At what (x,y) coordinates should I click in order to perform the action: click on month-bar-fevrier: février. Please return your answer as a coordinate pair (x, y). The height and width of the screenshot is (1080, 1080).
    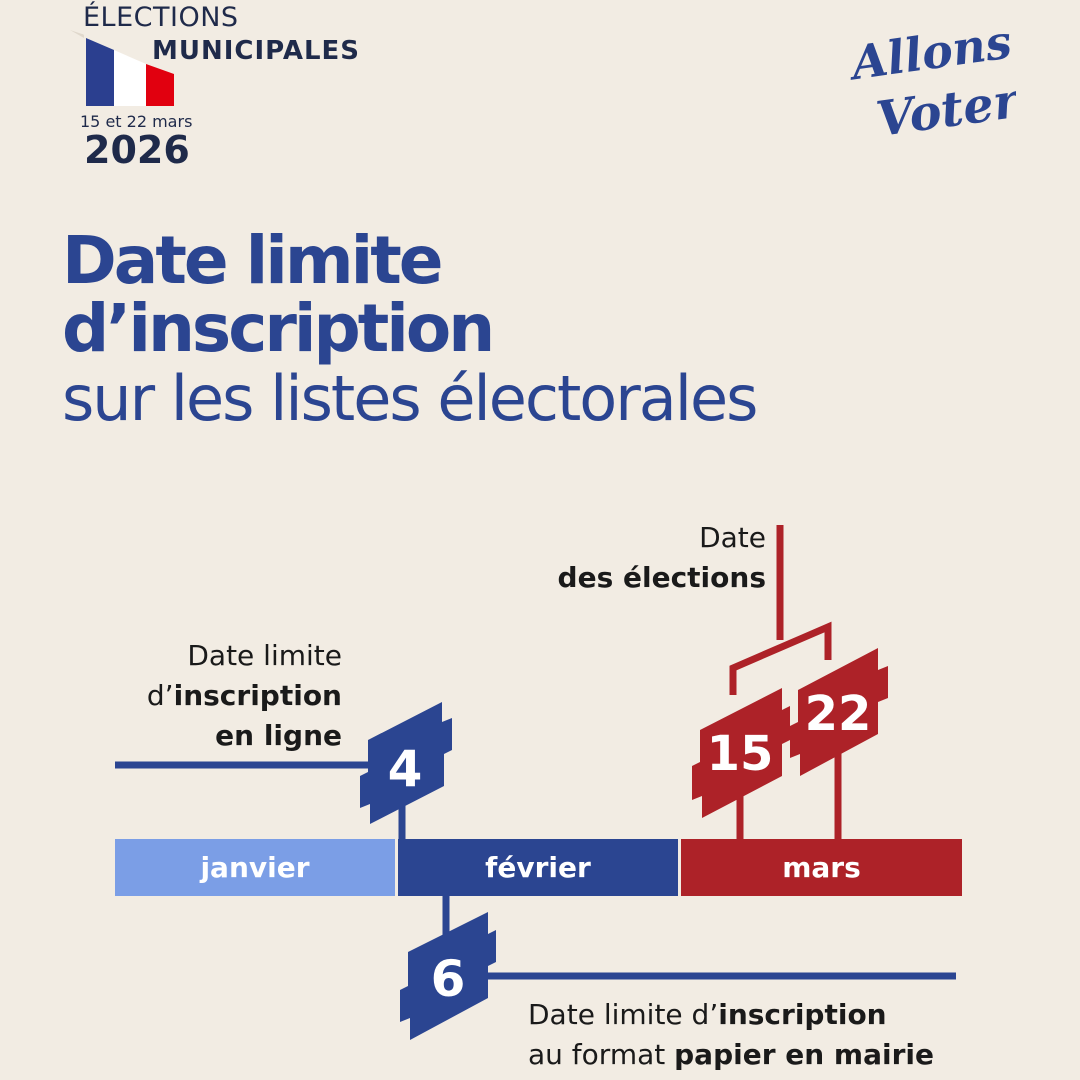
    Looking at the image, I should click on (538, 867).